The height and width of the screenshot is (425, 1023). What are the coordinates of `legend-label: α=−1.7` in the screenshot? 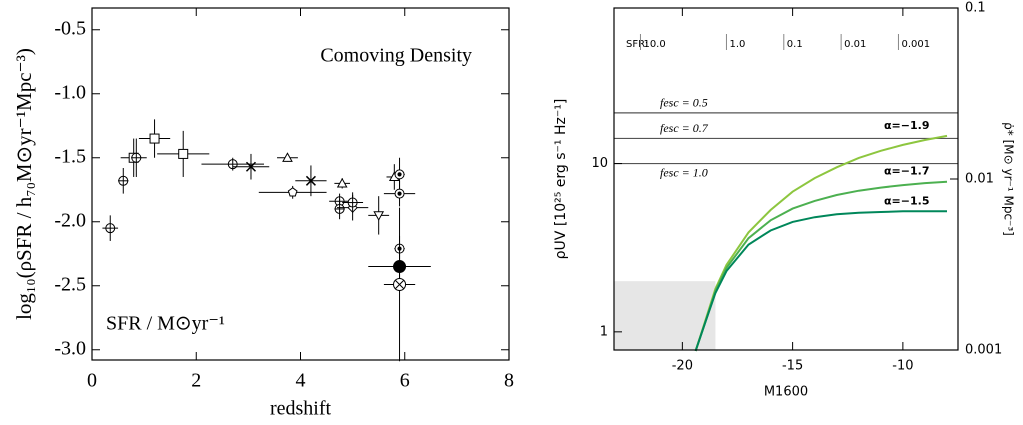 It's located at (906, 171).